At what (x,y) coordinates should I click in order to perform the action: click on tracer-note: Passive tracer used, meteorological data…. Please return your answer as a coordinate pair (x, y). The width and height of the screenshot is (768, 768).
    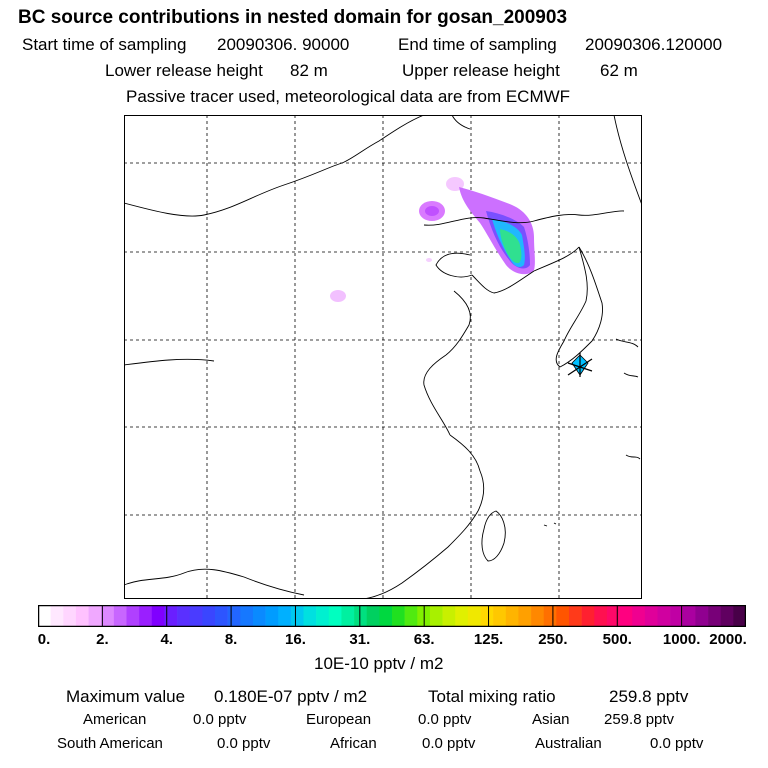
    Looking at the image, I should click on (348, 96).